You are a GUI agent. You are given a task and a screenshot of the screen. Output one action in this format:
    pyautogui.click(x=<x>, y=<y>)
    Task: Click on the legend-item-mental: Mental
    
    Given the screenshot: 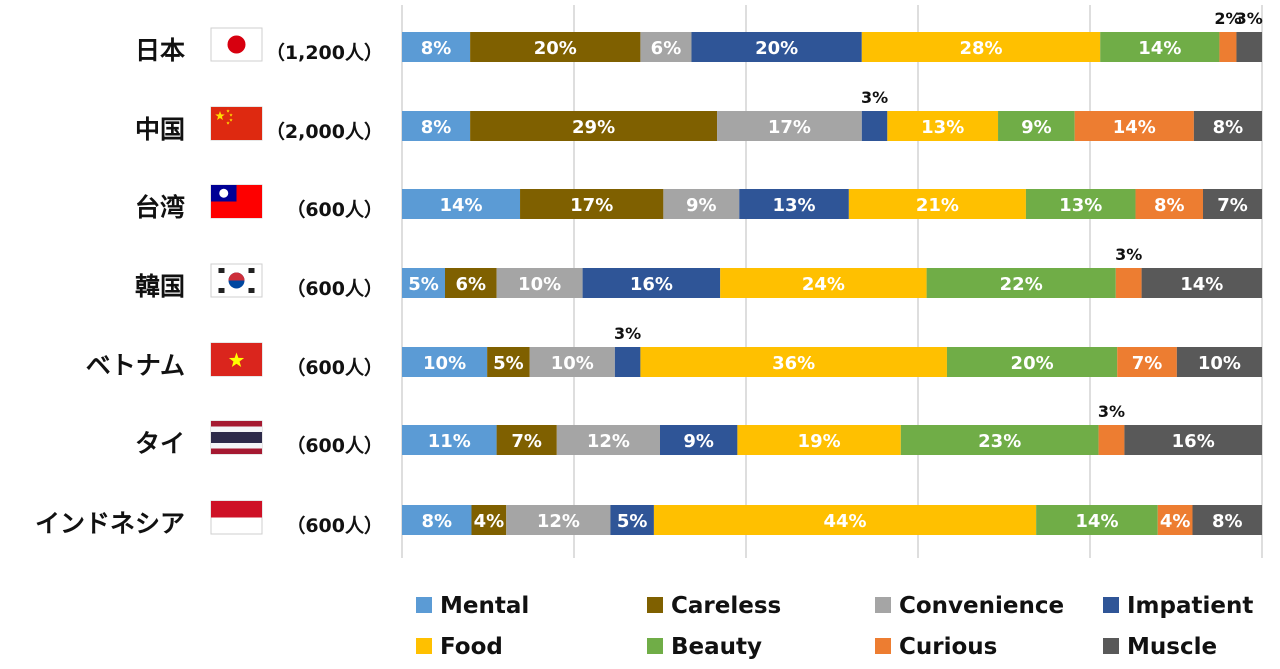 What is the action you would take?
    pyautogui.click(x=472, y=606)
    